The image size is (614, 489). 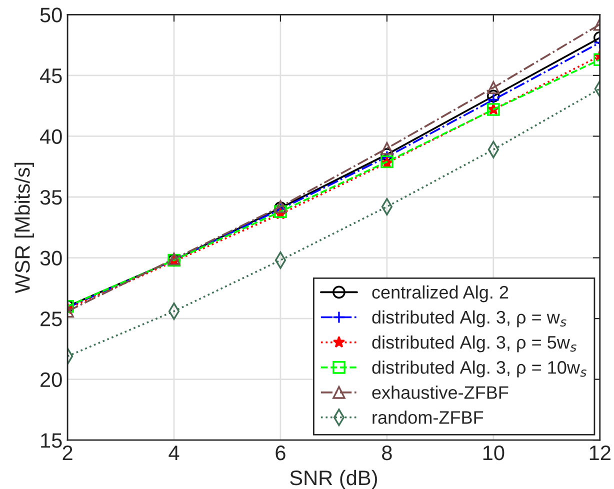 I want to click on y-tick-label: 25, so click(x=51, y=319).